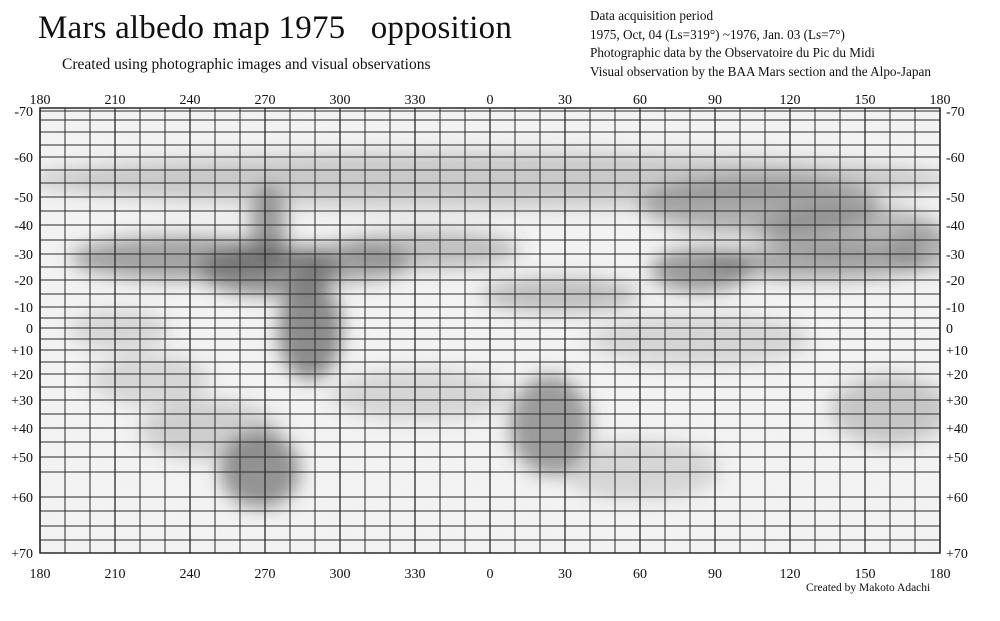 The width and height of the screenshot is (1000, 621). I want to click on latitude-label-right: -40, so click(955, 226).